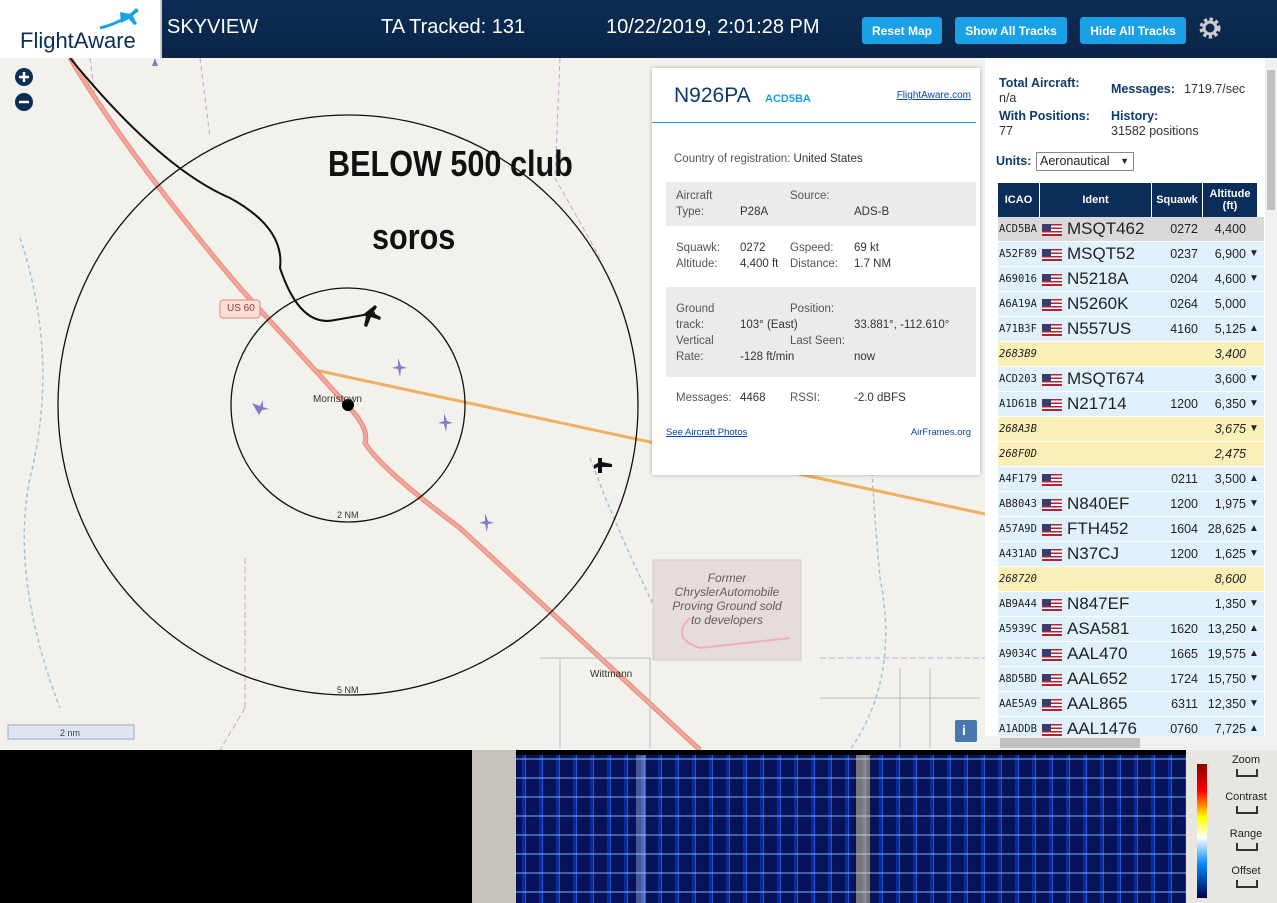  Describe the element at coordinates (1131, 579) in the screenshot. I see `table-row: 268720 8,600` at that location.